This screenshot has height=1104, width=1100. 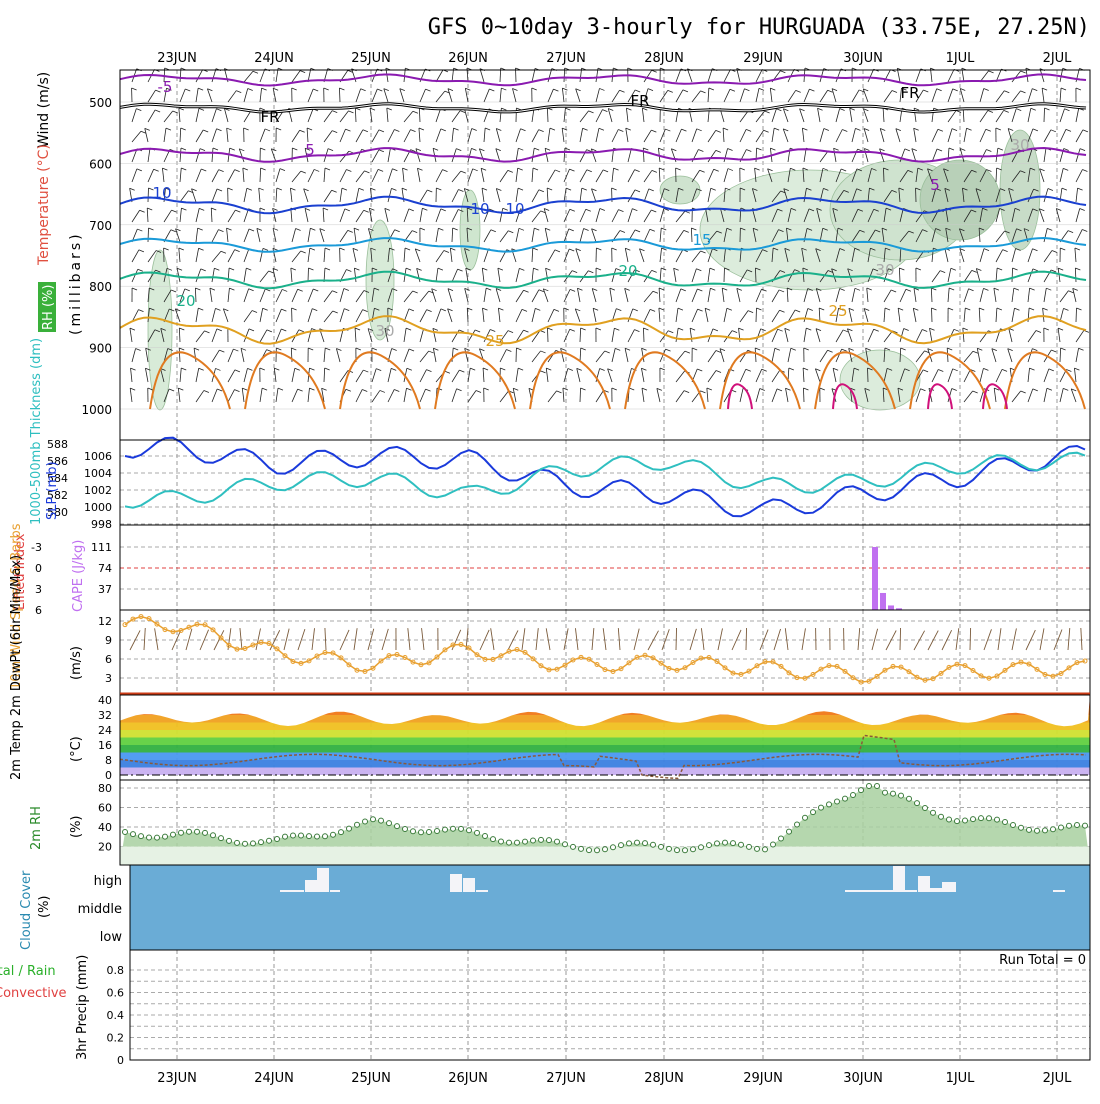 What do you see at coordinates (605, 650) in the screenshot?
I see `wind-speed-line` at bounding box center [605, 650].